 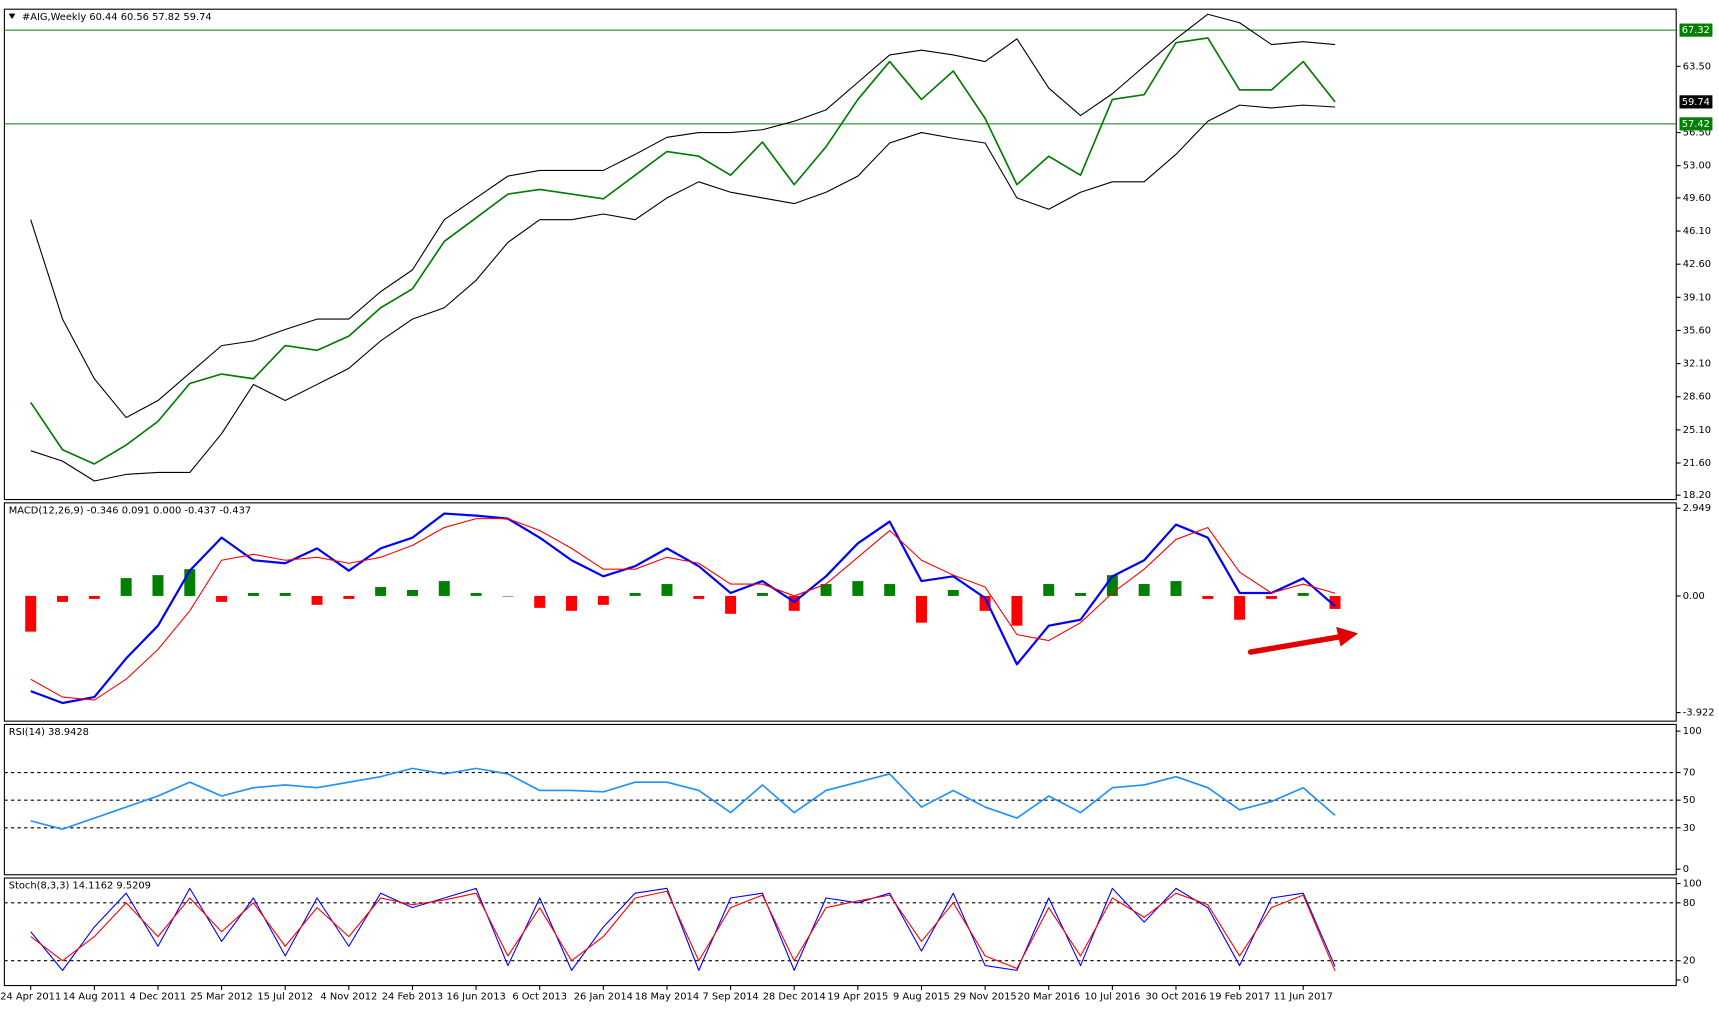 What do you see at coordinates (1689, 828) in the screenshot?
I see `y-tick-label: 30` at bounding box center [1689, 828].